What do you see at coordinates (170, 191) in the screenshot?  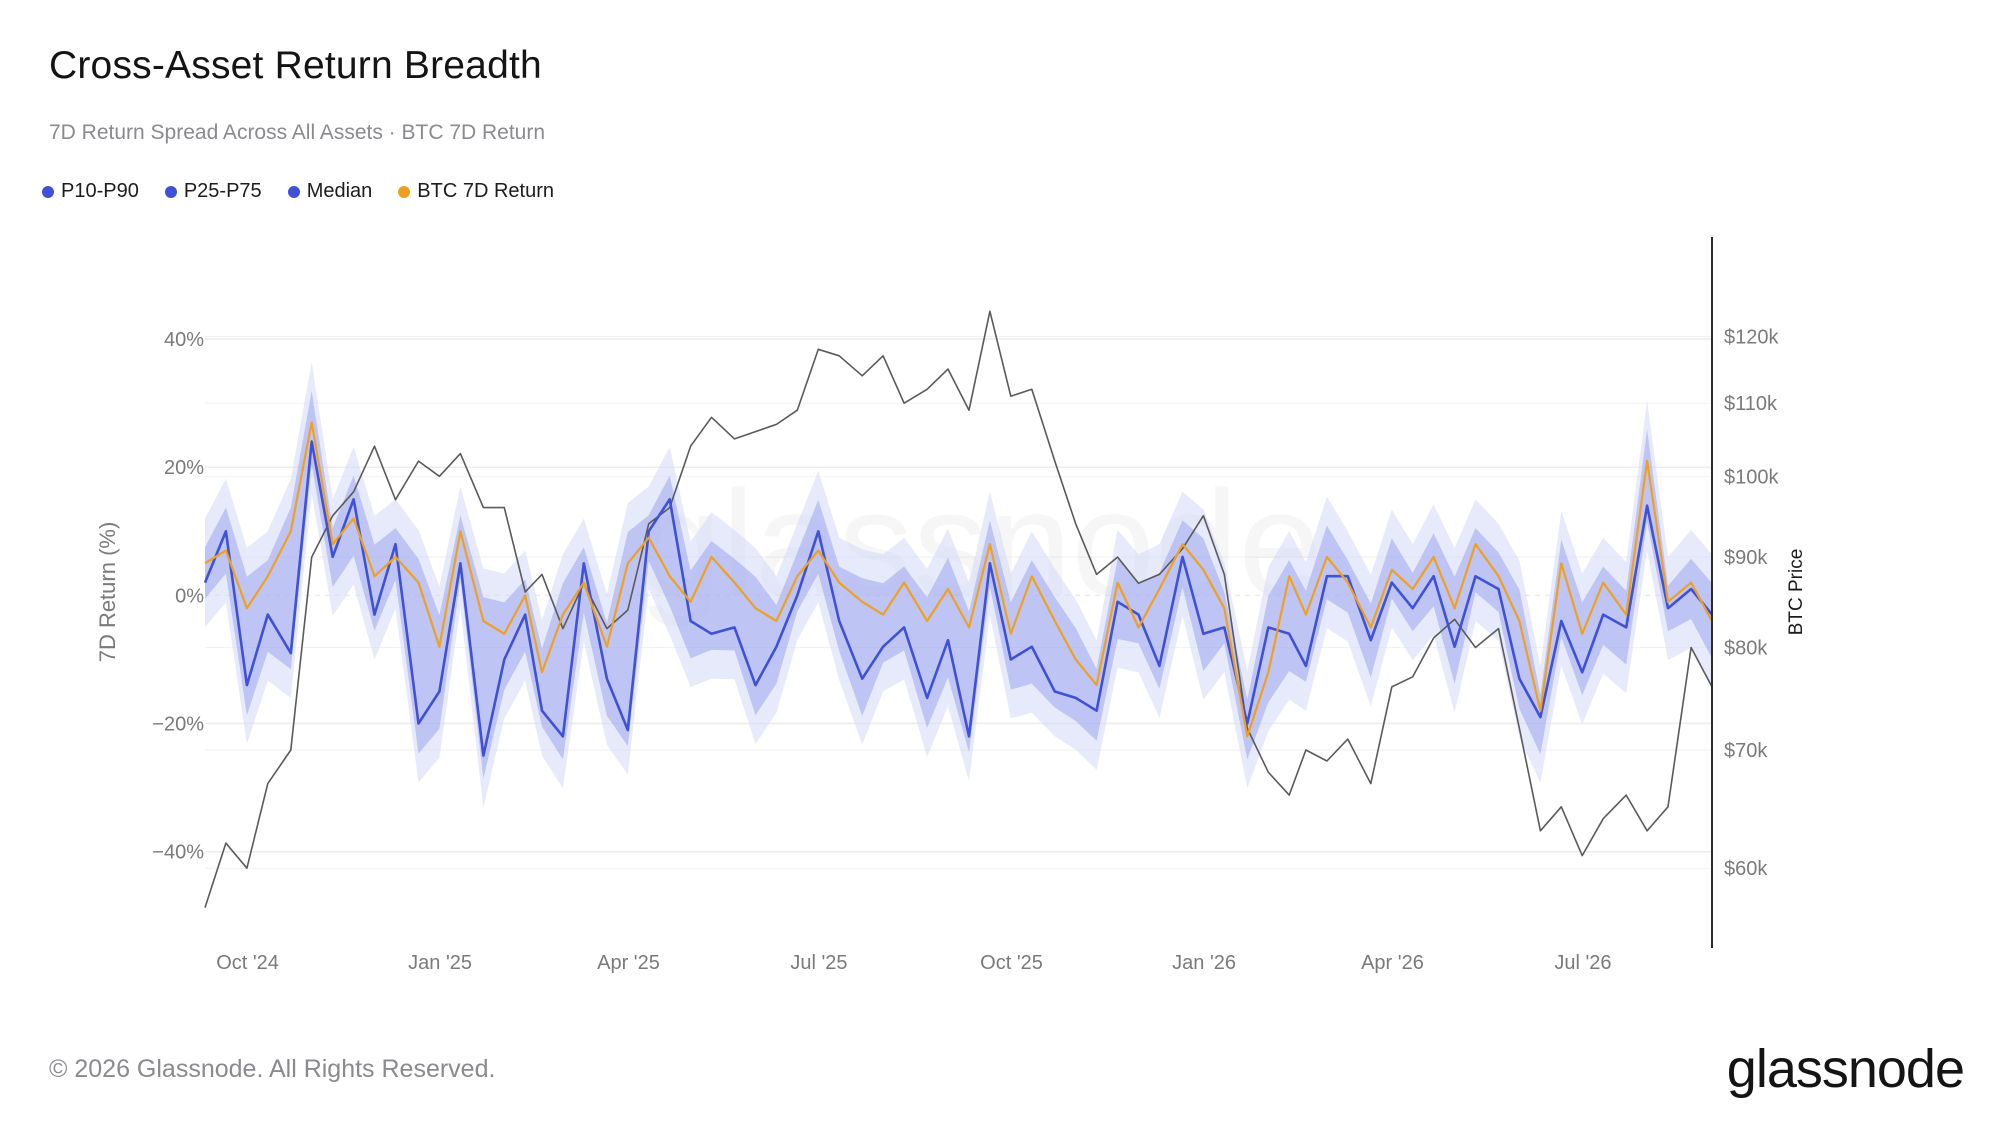 I see `legend-dot-p25-p75` at bounding box center [170, 191].